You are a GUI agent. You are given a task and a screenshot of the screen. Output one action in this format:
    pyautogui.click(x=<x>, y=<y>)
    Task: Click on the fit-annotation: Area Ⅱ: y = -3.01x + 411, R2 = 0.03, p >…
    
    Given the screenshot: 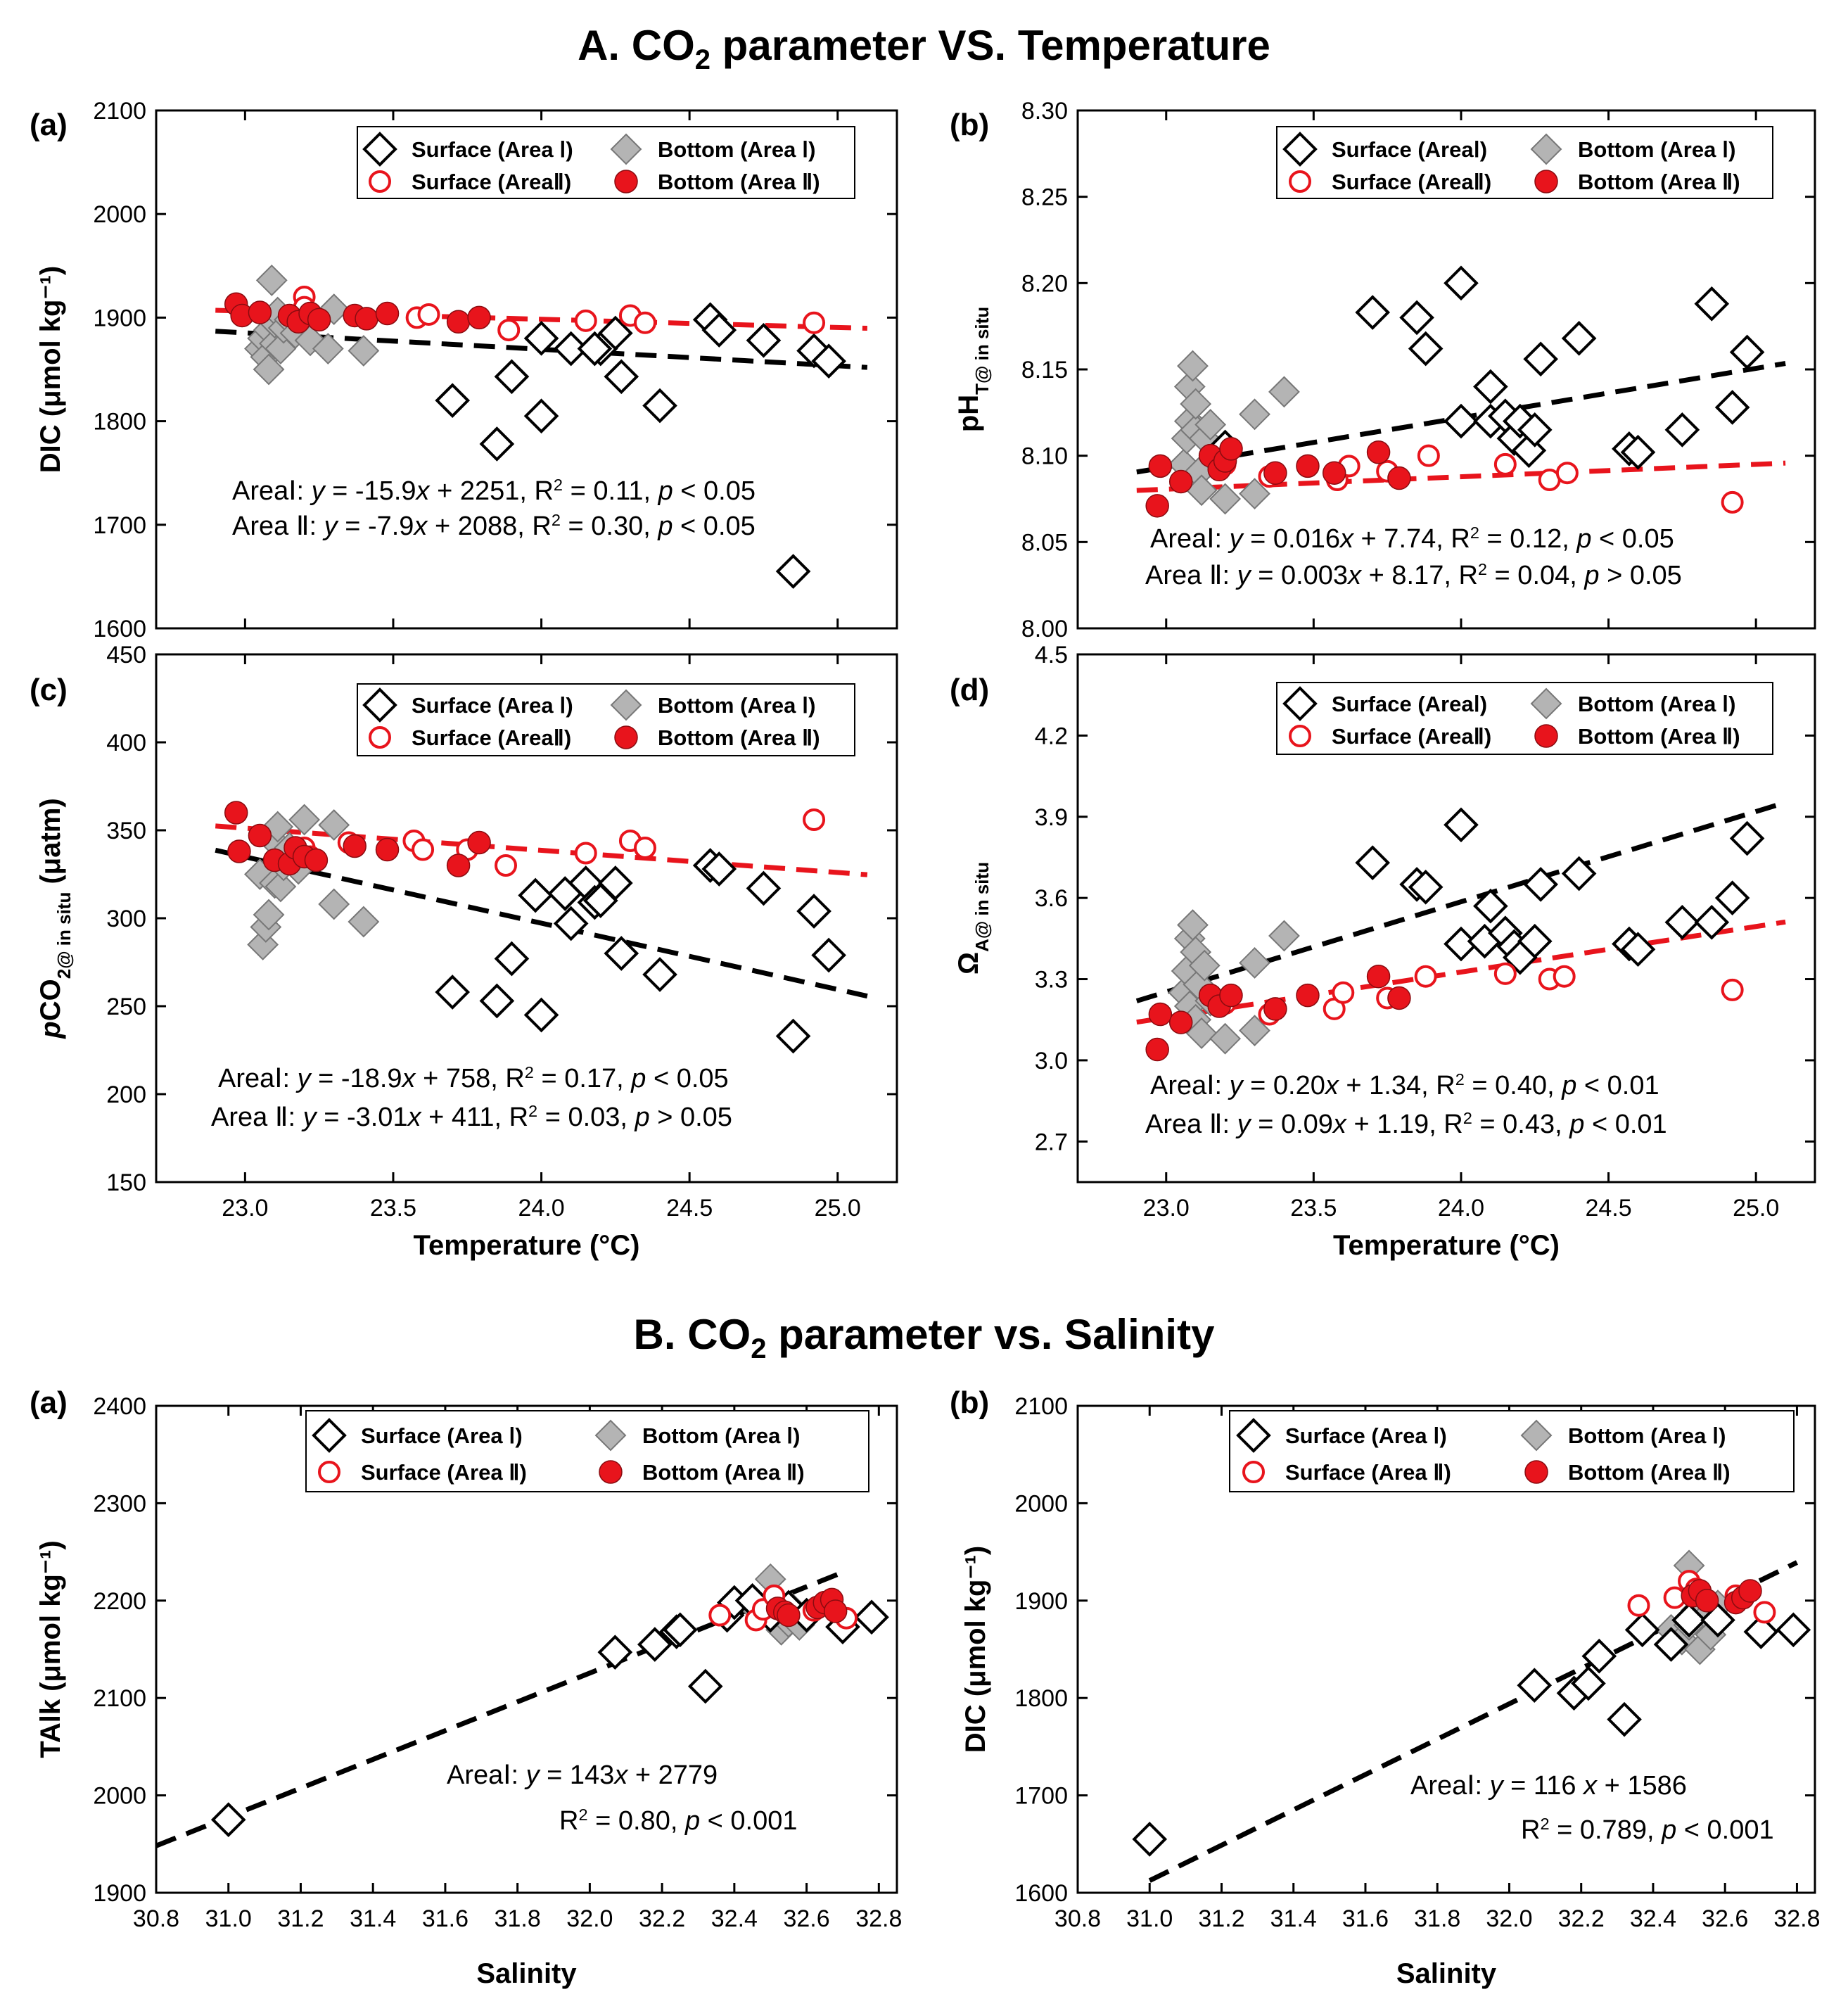 What is the action you would take?
    pyautogui.click(x=471, y=1117)
    